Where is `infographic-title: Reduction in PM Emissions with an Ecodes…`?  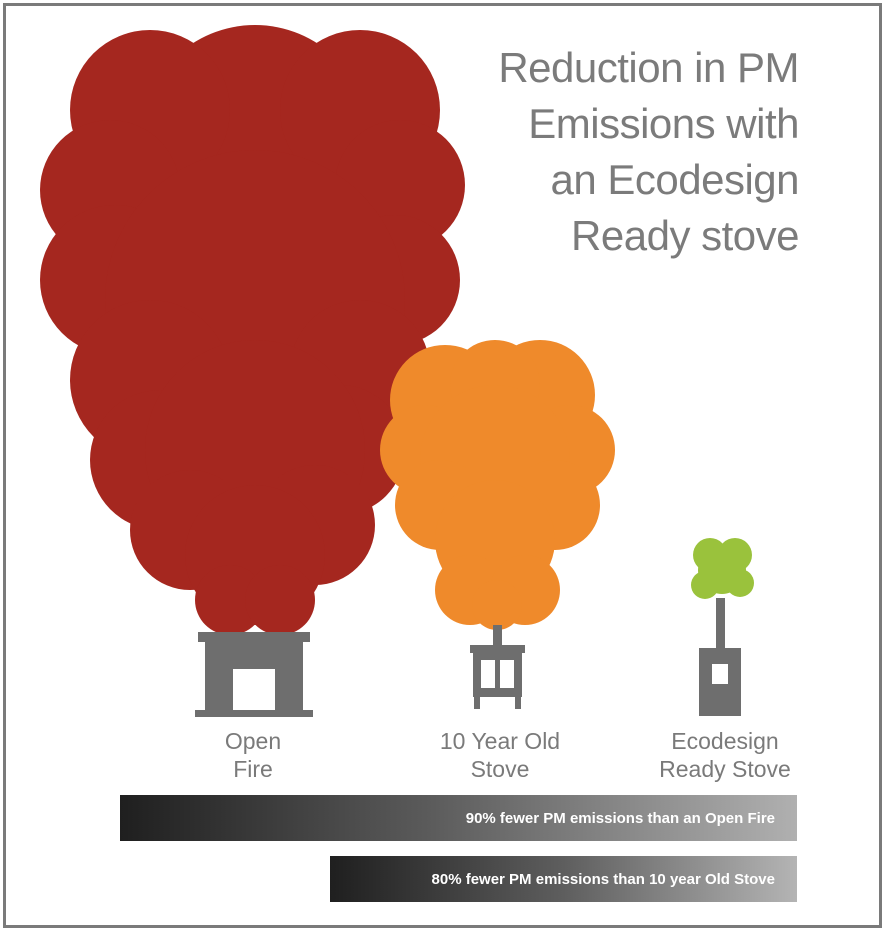
infographic-title: Reduction in PM Emissions with an Ecodes… is located at coordinates (589, 152).